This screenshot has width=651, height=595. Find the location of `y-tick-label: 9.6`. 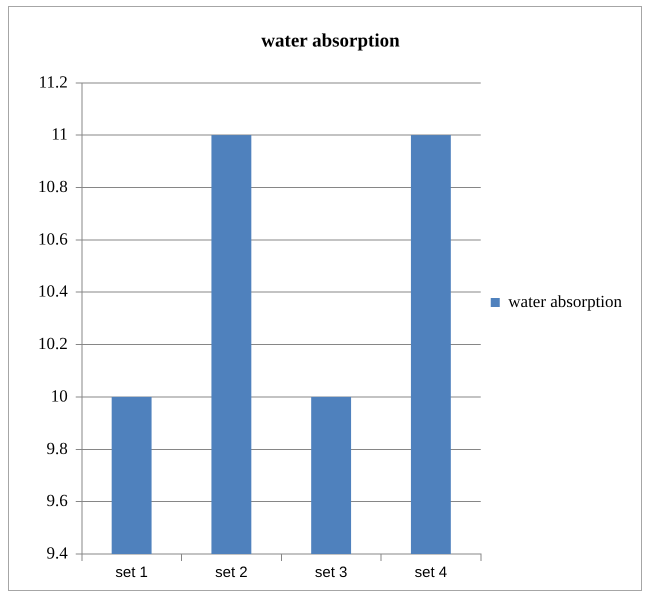

y-tick-label: 9.6 is located at coordinates (57, 500).